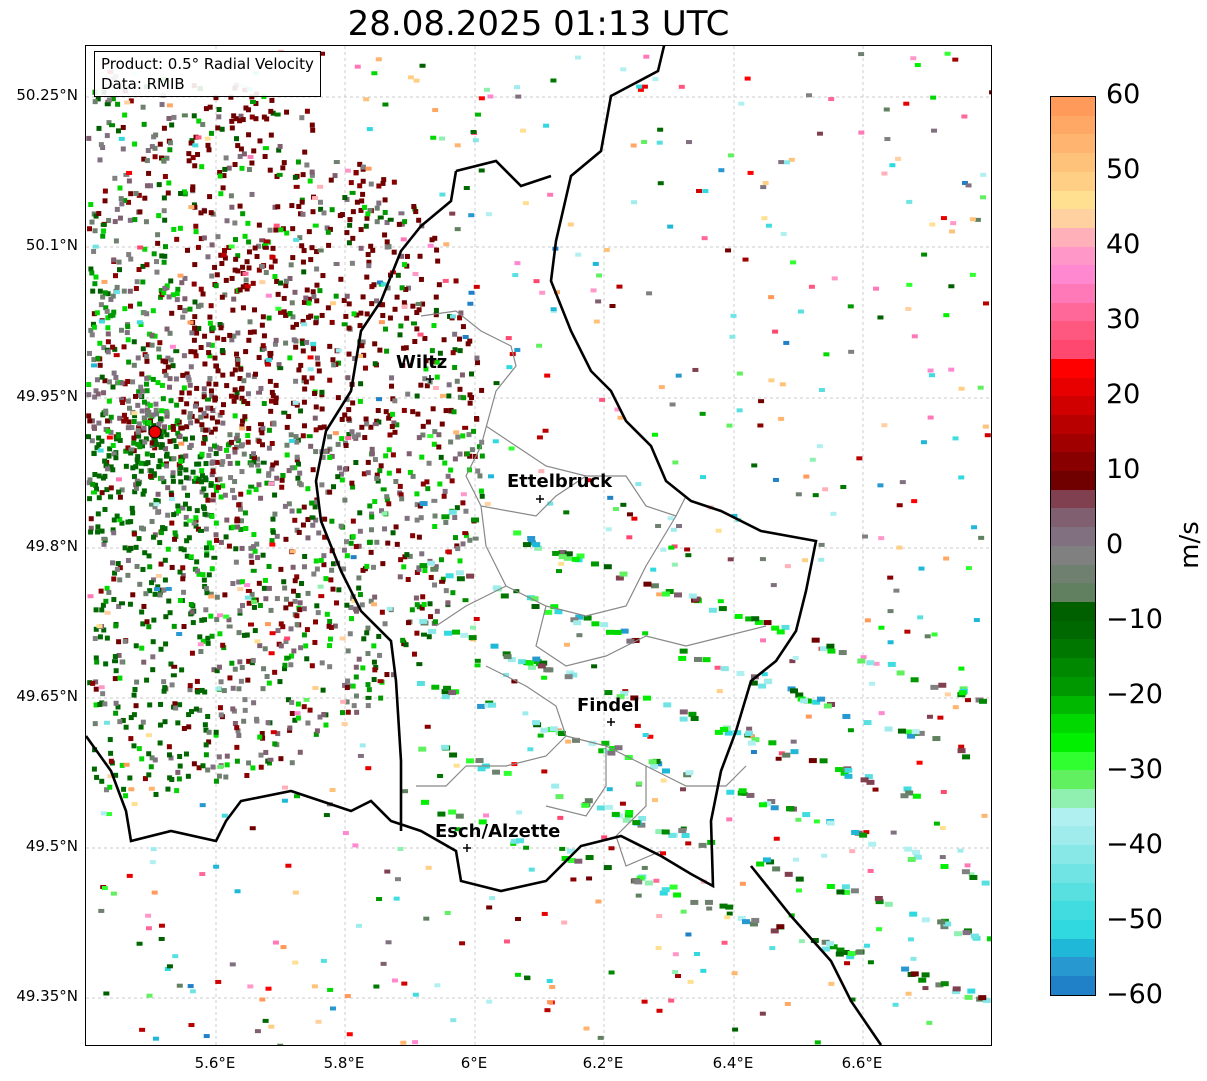  Describe the element at coordinates (1134, 694) in the screenshot. I see `colorbar-tick: −20` at that location.